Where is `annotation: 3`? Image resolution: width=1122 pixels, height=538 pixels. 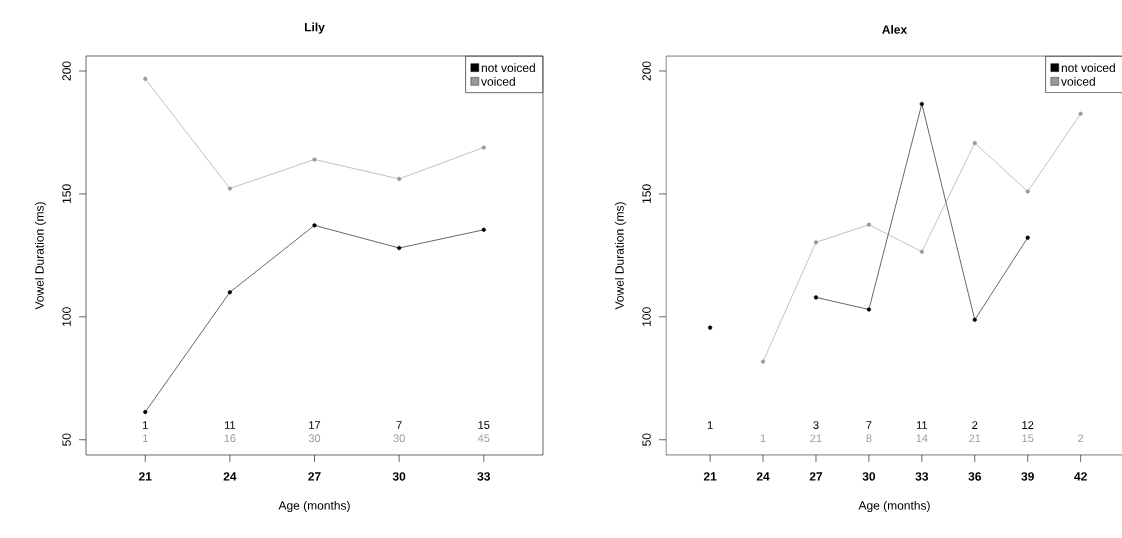
annotation: 3 is located at coordinates (816, 425).